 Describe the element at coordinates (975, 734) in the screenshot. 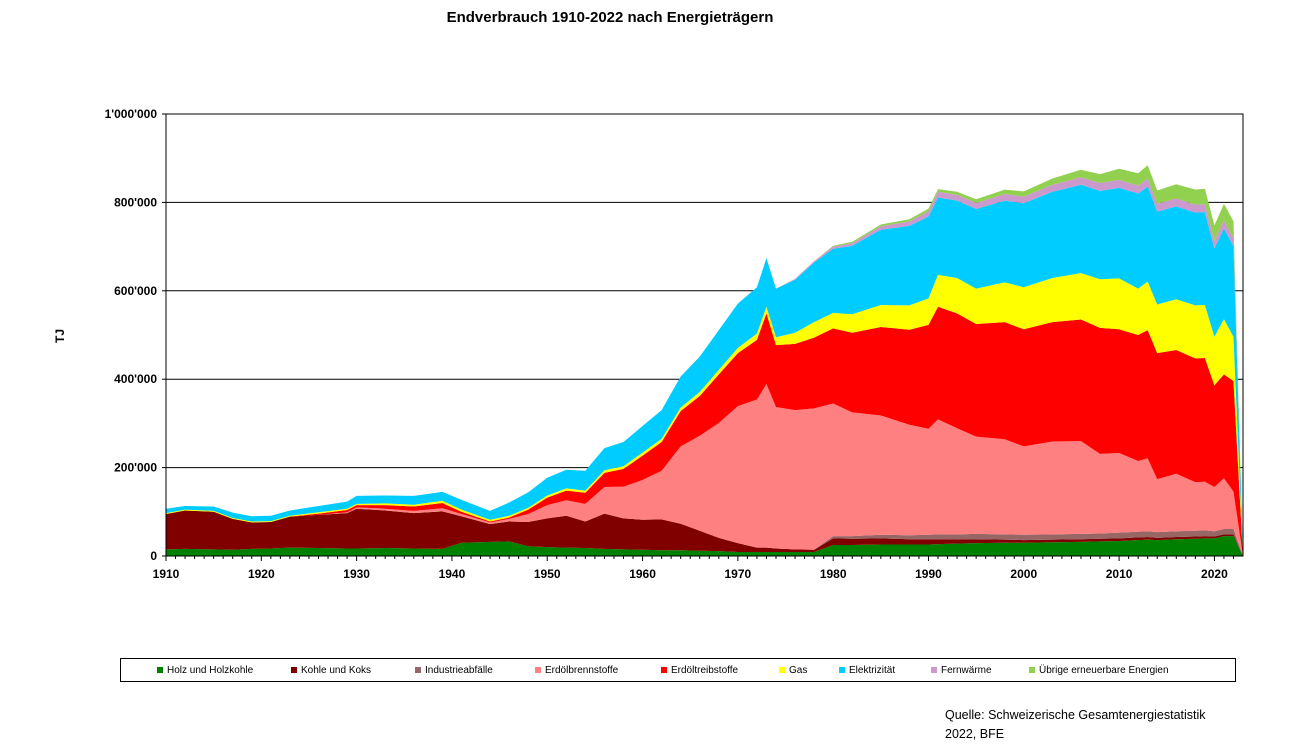

I see `source-line-2: 2022, BFE` at that location.